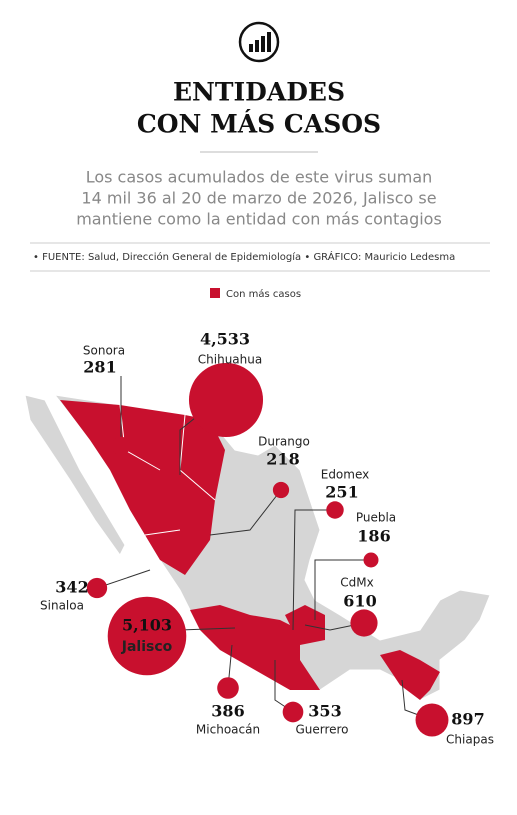 The height and width of the screenshot is (815, 517). What do you see at coordinates (373, 536) in the screenshot?
I see `value-label: 186` at bounding box center [373, 536].